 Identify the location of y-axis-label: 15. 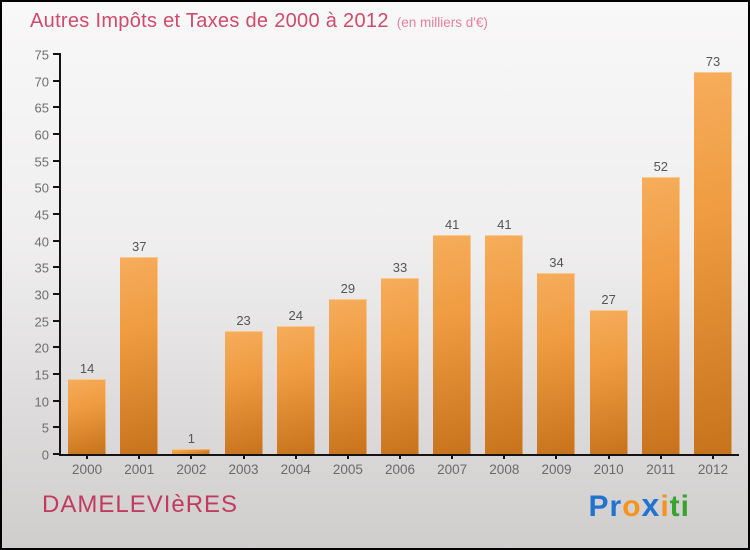
(41, 375).